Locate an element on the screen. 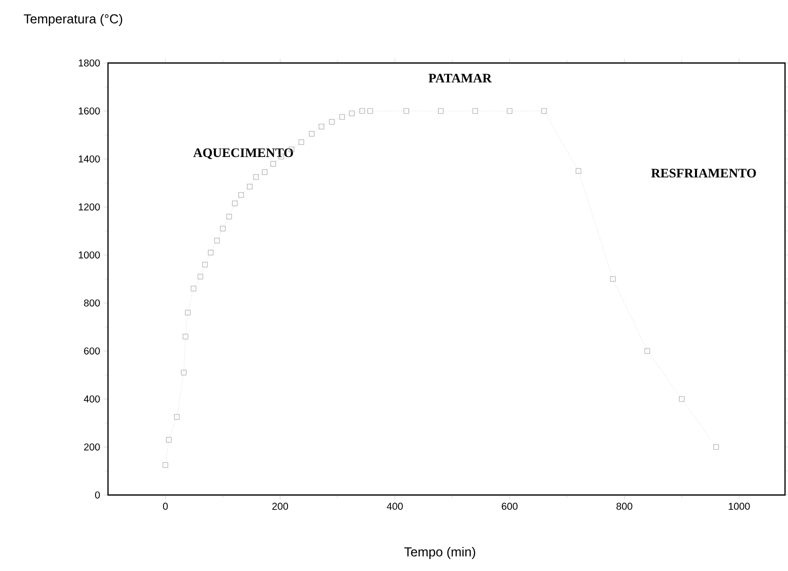 This screenshot has width=788, height=571. y-tick-label: 0 is located at coordinates (97, 495).